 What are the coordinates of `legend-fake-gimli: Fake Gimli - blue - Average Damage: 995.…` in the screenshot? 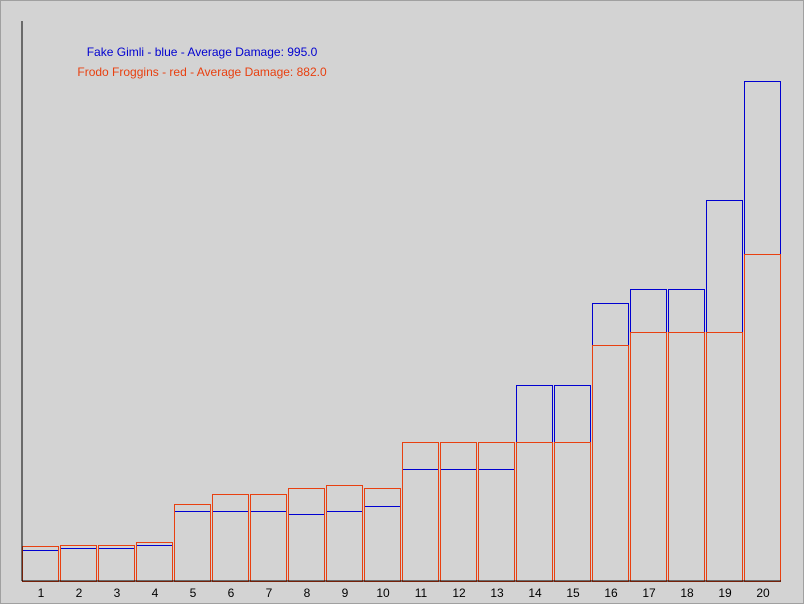 It's located at (202, 52).